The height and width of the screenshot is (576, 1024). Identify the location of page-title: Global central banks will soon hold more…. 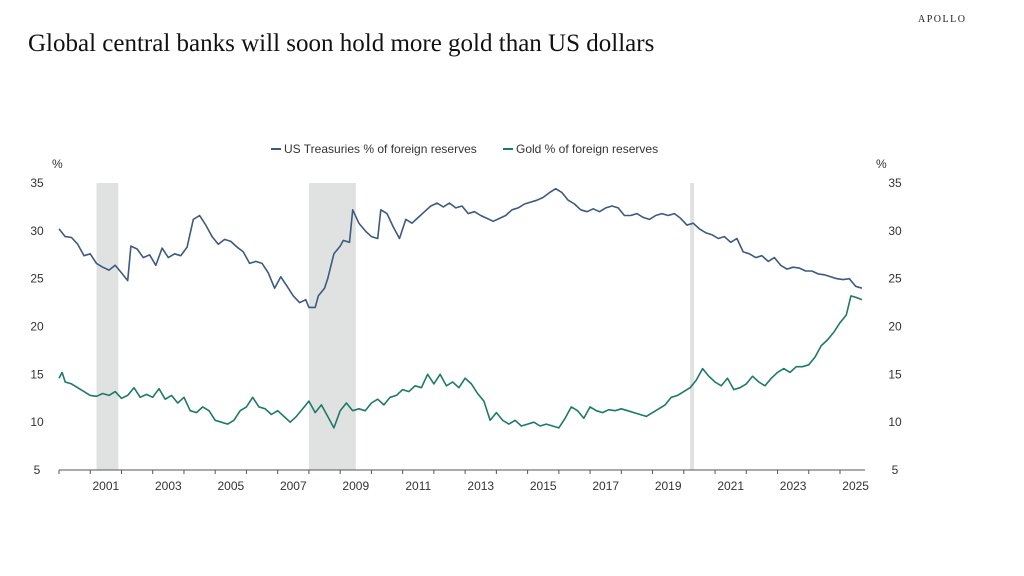
(341, 43).